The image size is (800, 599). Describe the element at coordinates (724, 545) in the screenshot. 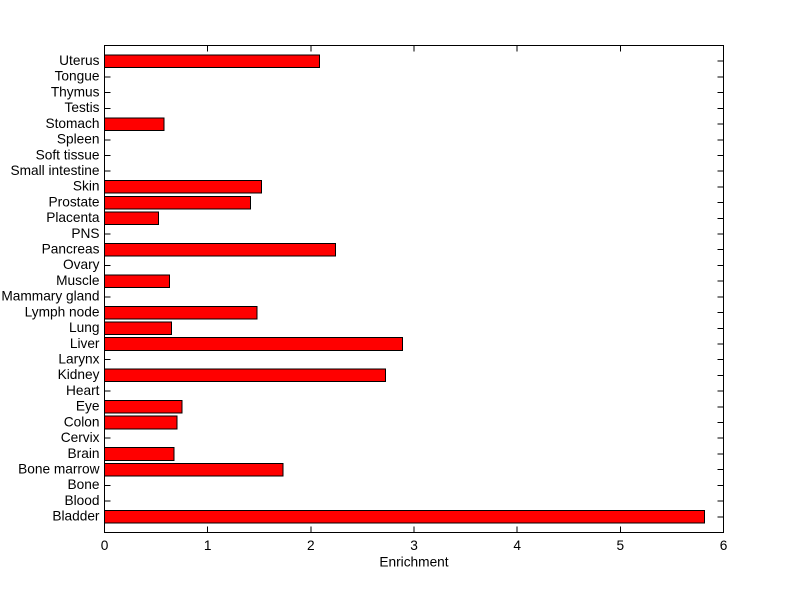

I see `svg-text: 6` at that location.